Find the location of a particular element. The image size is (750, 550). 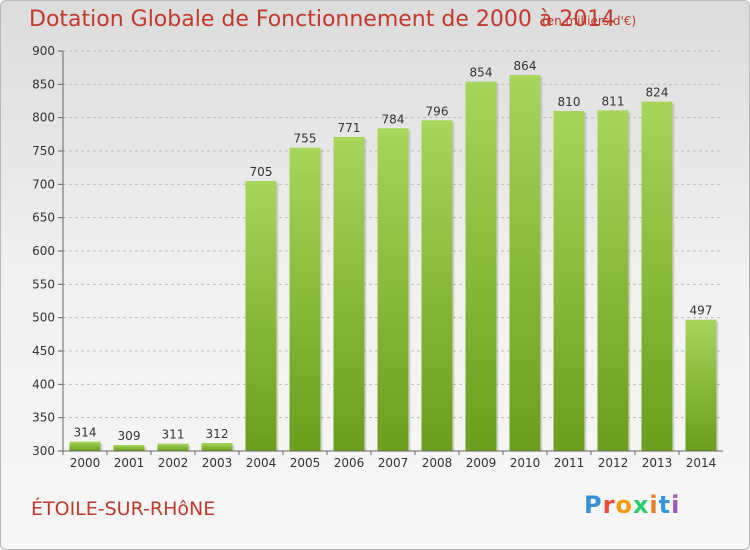

bar-2011 is located at coordinates (569, 281).